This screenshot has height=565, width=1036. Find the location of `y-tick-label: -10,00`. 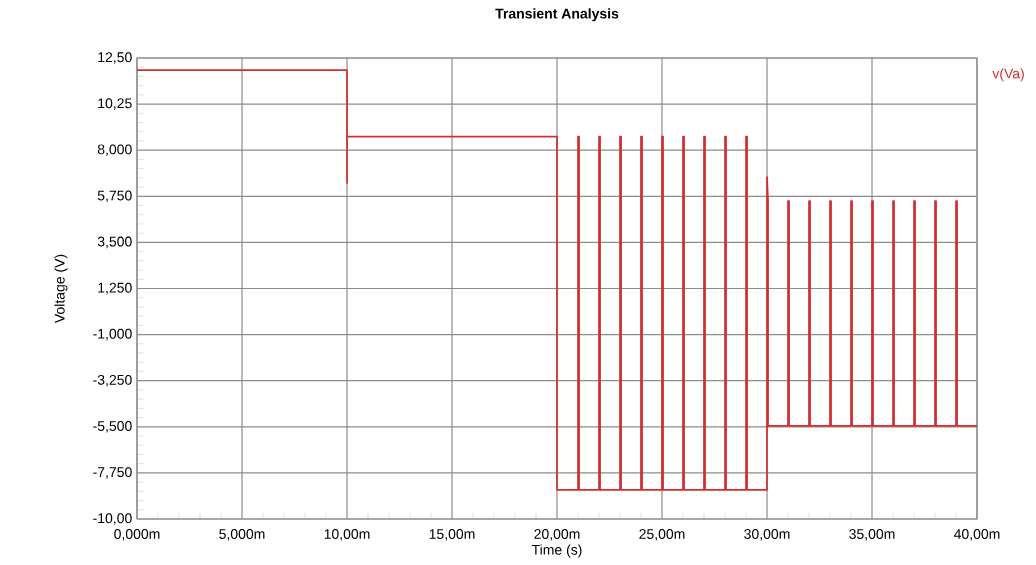

y-tick-label: -10,00 is located at coordinates (112, 519).